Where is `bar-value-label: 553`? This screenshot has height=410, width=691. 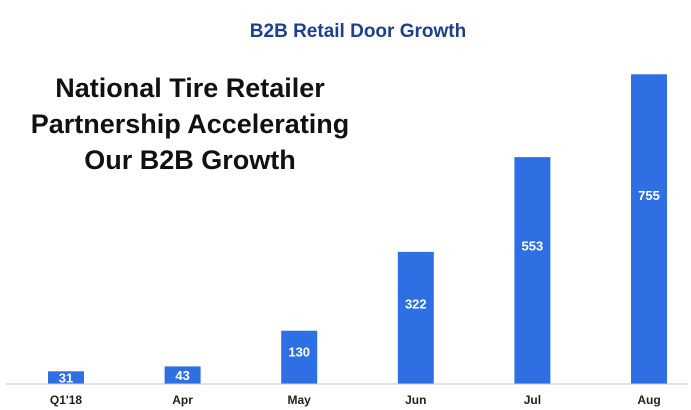 bar-value-label: 553 is located at coordinates (533, 246).